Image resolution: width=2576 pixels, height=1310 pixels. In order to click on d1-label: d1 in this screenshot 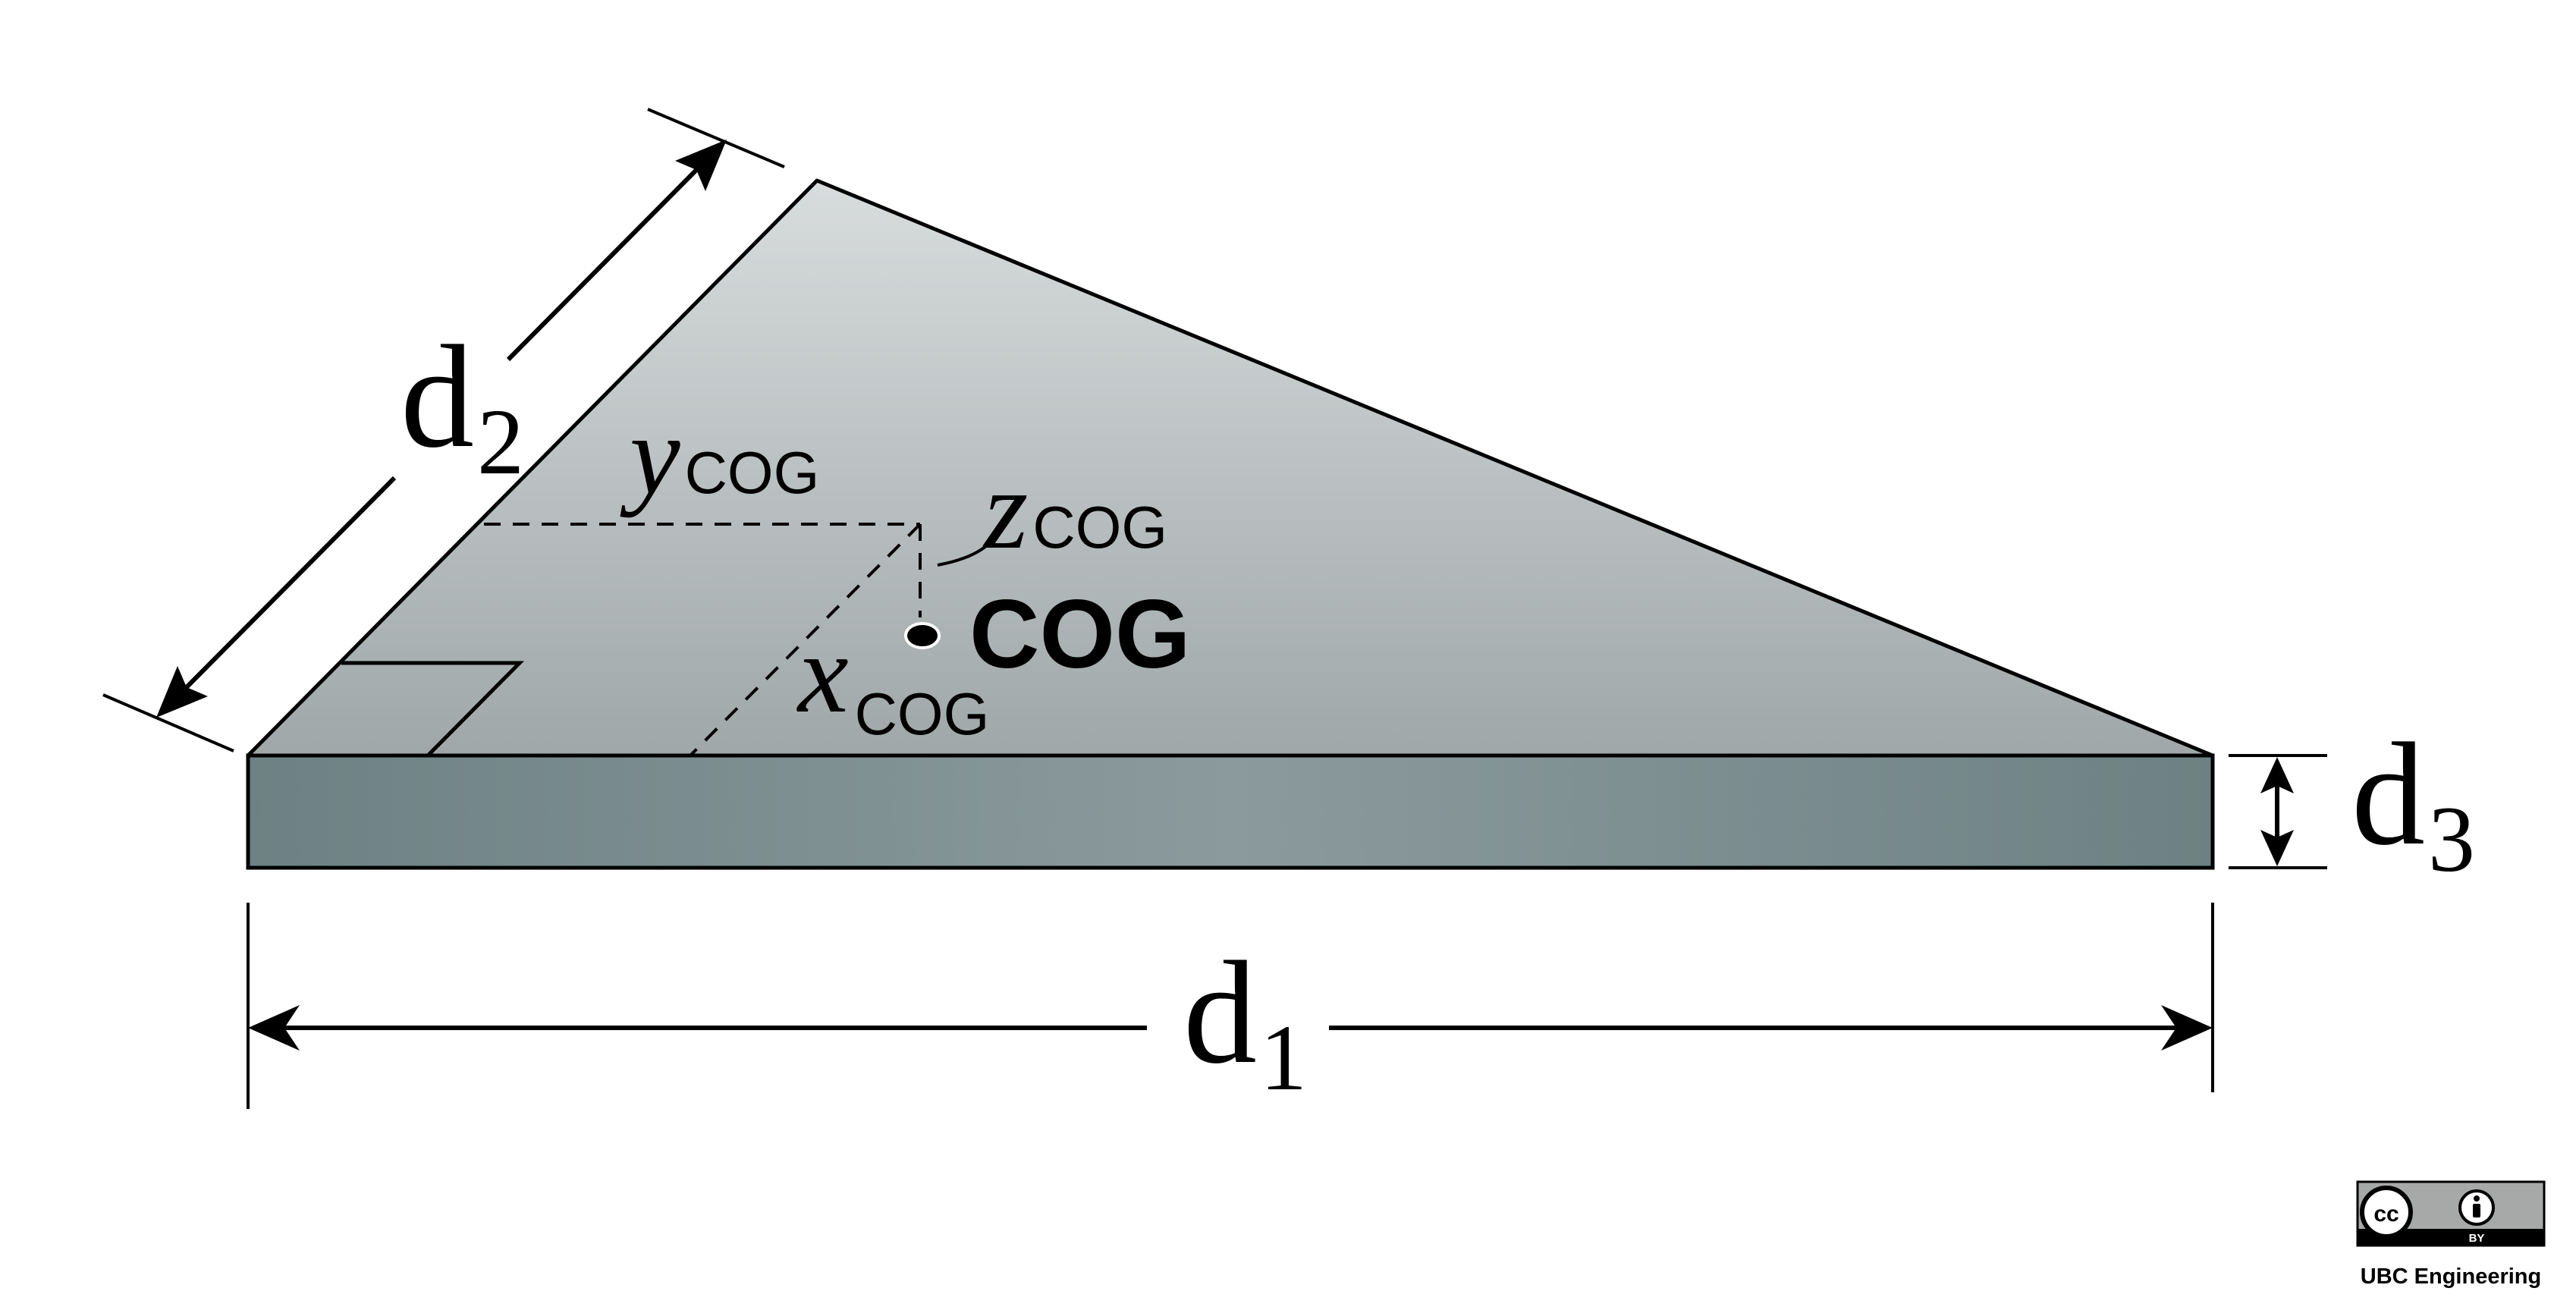, I will do `click(1245, 1020)`.